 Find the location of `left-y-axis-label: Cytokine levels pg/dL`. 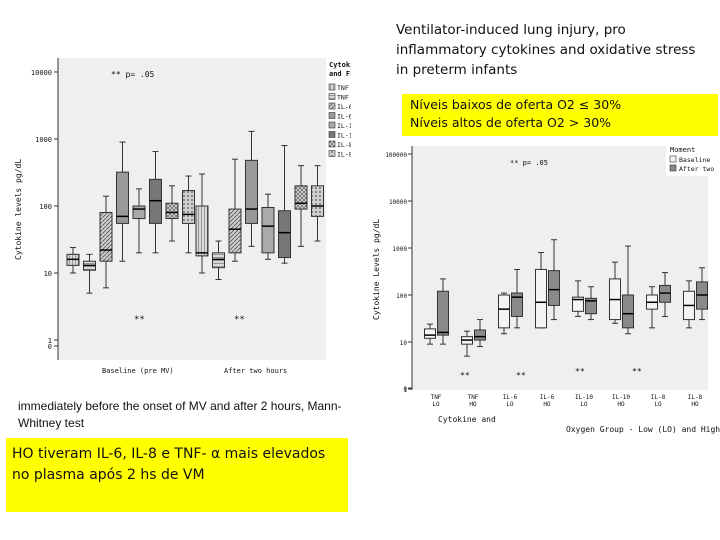

left-y-axis-label: Cytokine levels pg/dL is located at coordinates (18, 209).